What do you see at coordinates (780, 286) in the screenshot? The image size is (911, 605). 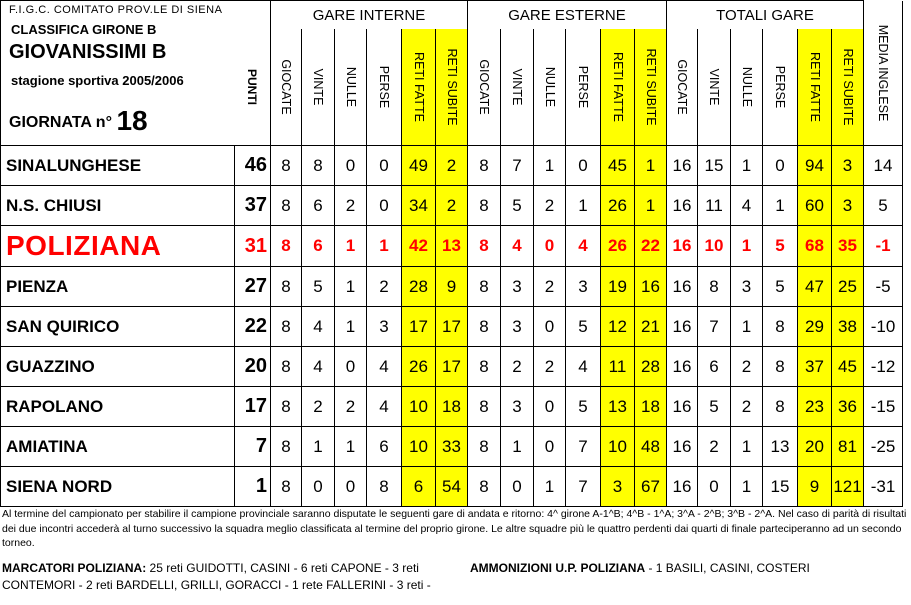 I see `t-perse-cell: 5` at bounding box center [780, 286].